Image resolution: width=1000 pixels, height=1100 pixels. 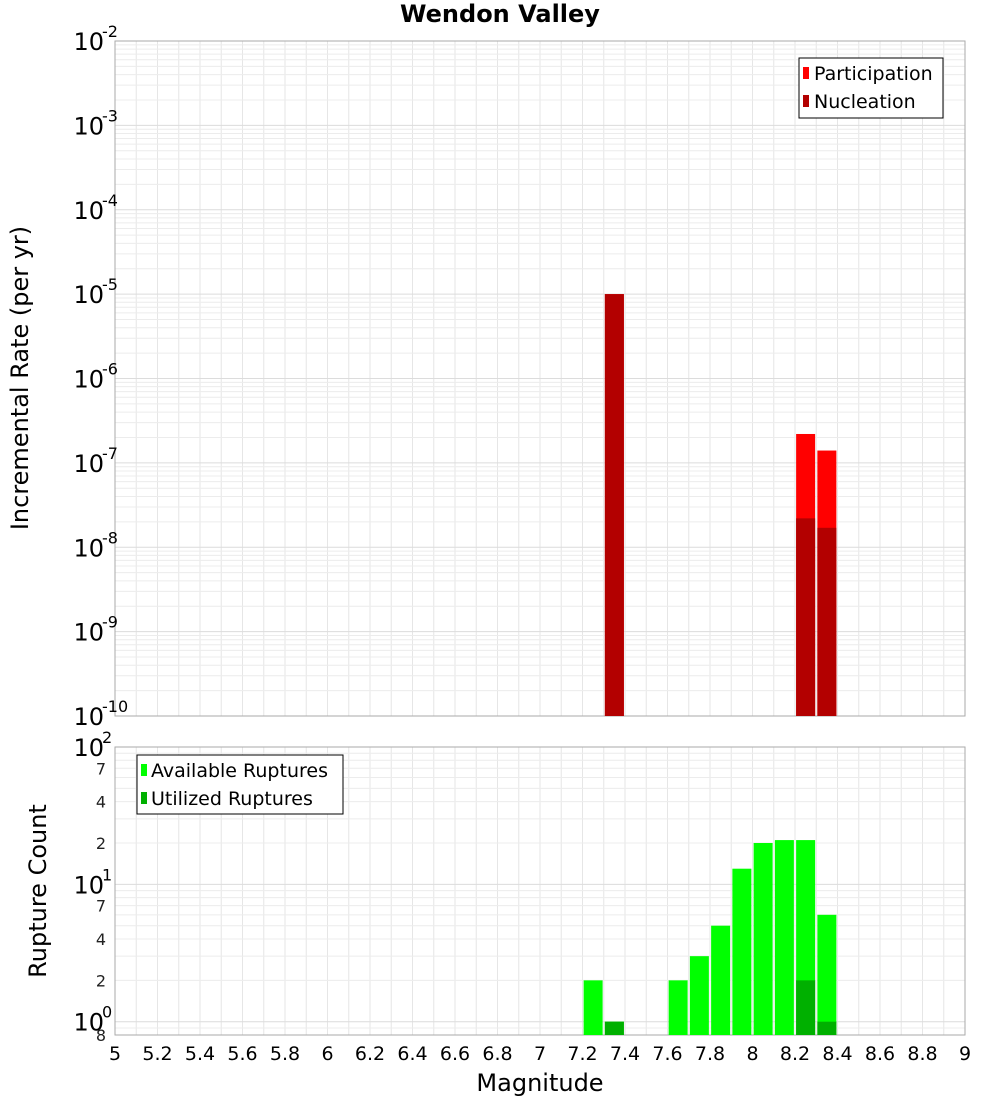 What do you see at coordinates (806, 101) in the screenshot?
I see `legend-swatch-nucleation` at bounding box center [806, 101].